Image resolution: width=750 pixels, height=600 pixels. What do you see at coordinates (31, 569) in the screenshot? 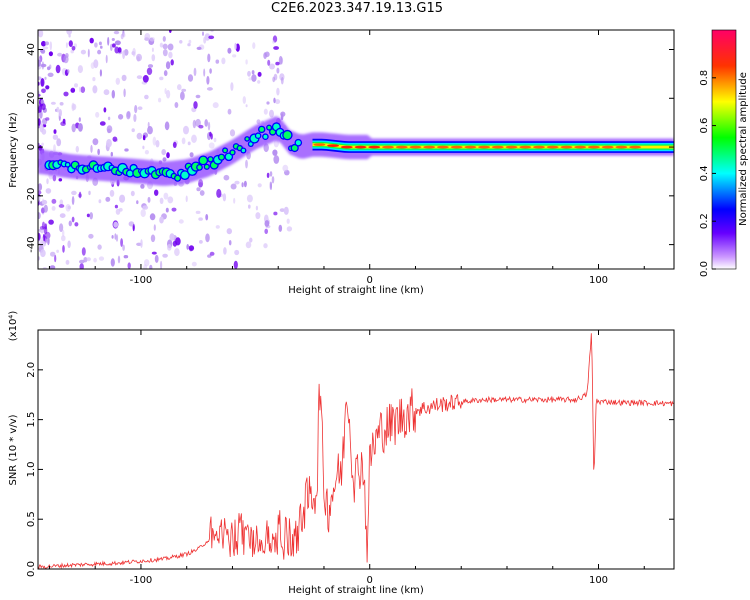
I see `y-tick-label: 0.0` at bounding box center [31, 569].